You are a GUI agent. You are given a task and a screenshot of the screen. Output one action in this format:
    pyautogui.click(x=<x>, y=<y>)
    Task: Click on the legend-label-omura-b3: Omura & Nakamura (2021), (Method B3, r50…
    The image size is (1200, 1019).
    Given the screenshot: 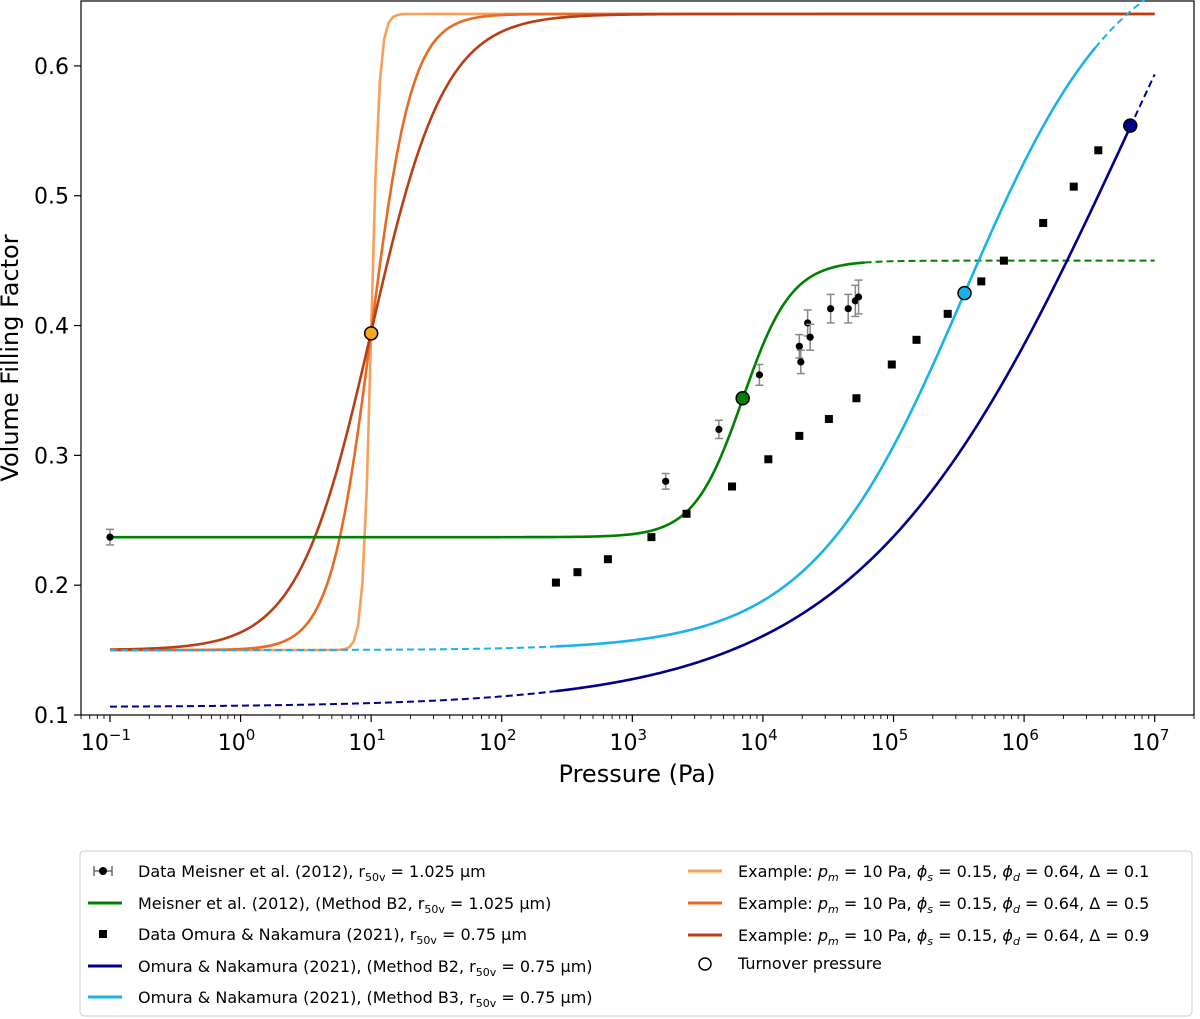 What is the action you would take?
    pyautogui.click(x=365, y=999)
    